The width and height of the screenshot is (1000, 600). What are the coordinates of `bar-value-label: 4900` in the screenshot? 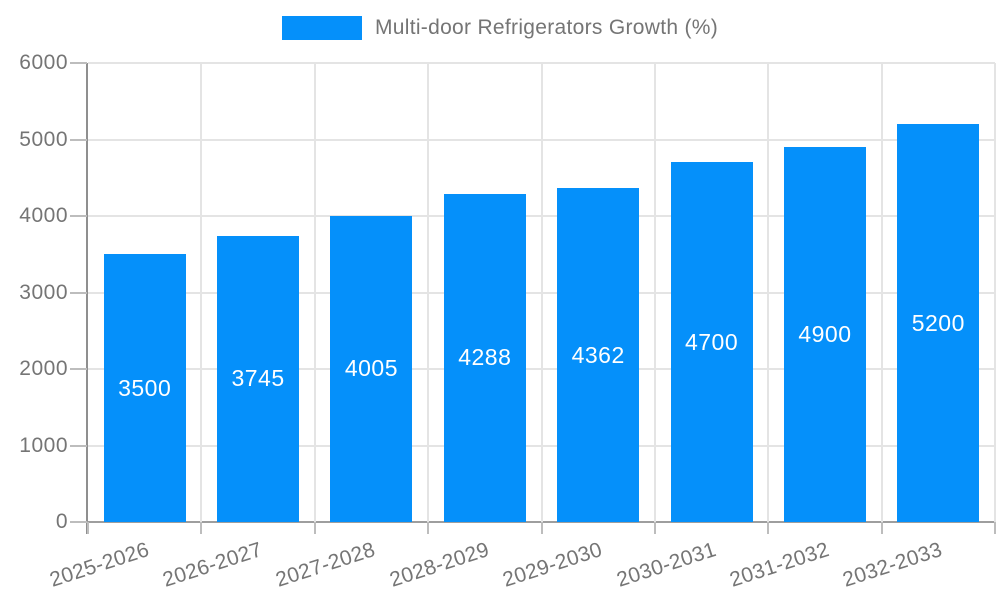 It's located at (825, 334).